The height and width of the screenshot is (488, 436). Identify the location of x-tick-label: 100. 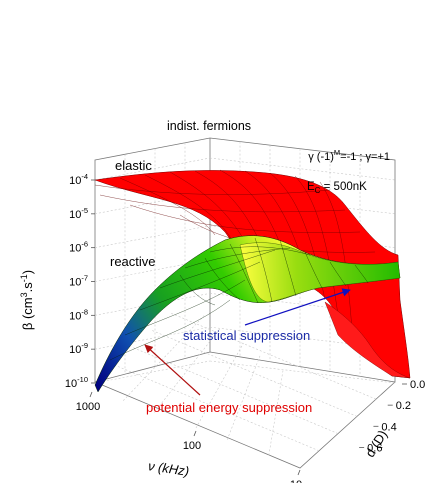
(192, 446).